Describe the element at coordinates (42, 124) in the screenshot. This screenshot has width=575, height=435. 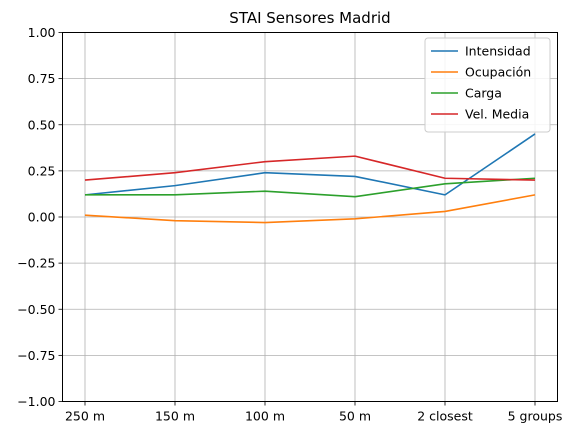
I see `y-tick-label: 0.50` at that location.